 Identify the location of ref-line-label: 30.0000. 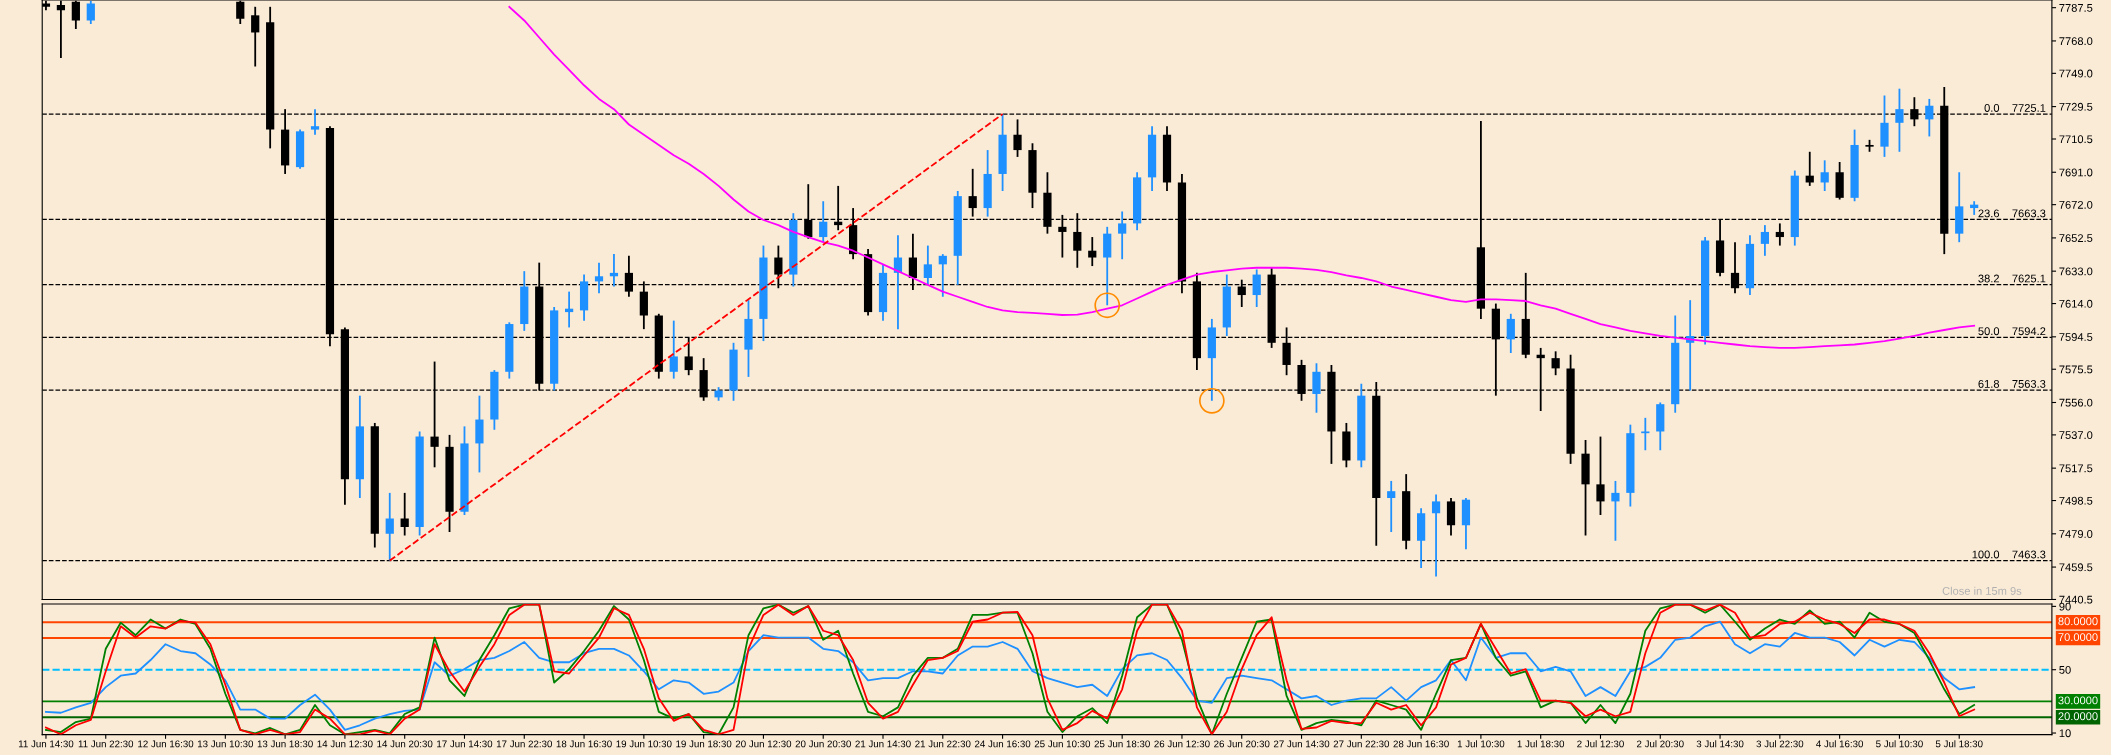
(2078, 700).